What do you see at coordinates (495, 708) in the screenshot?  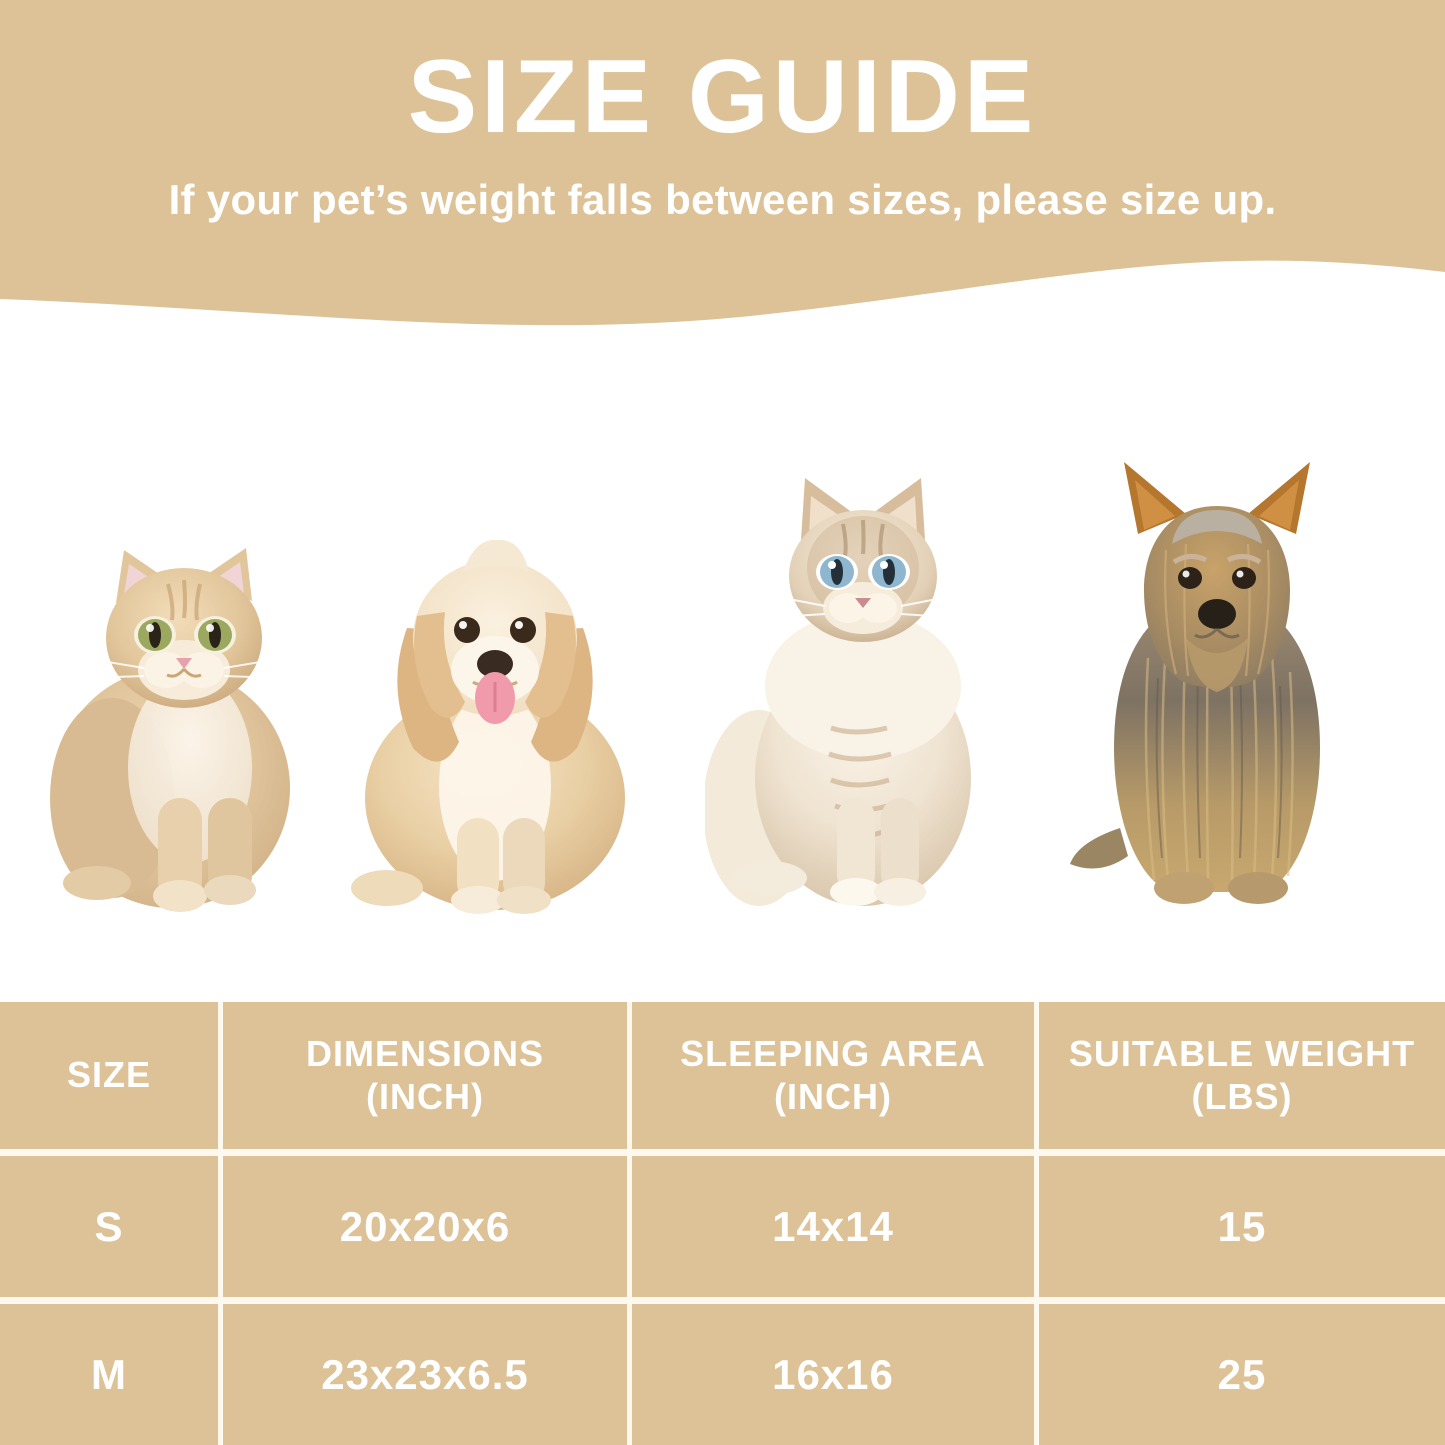 I see `pet-image-havanese-puppy` at bounding box center [495, 708].